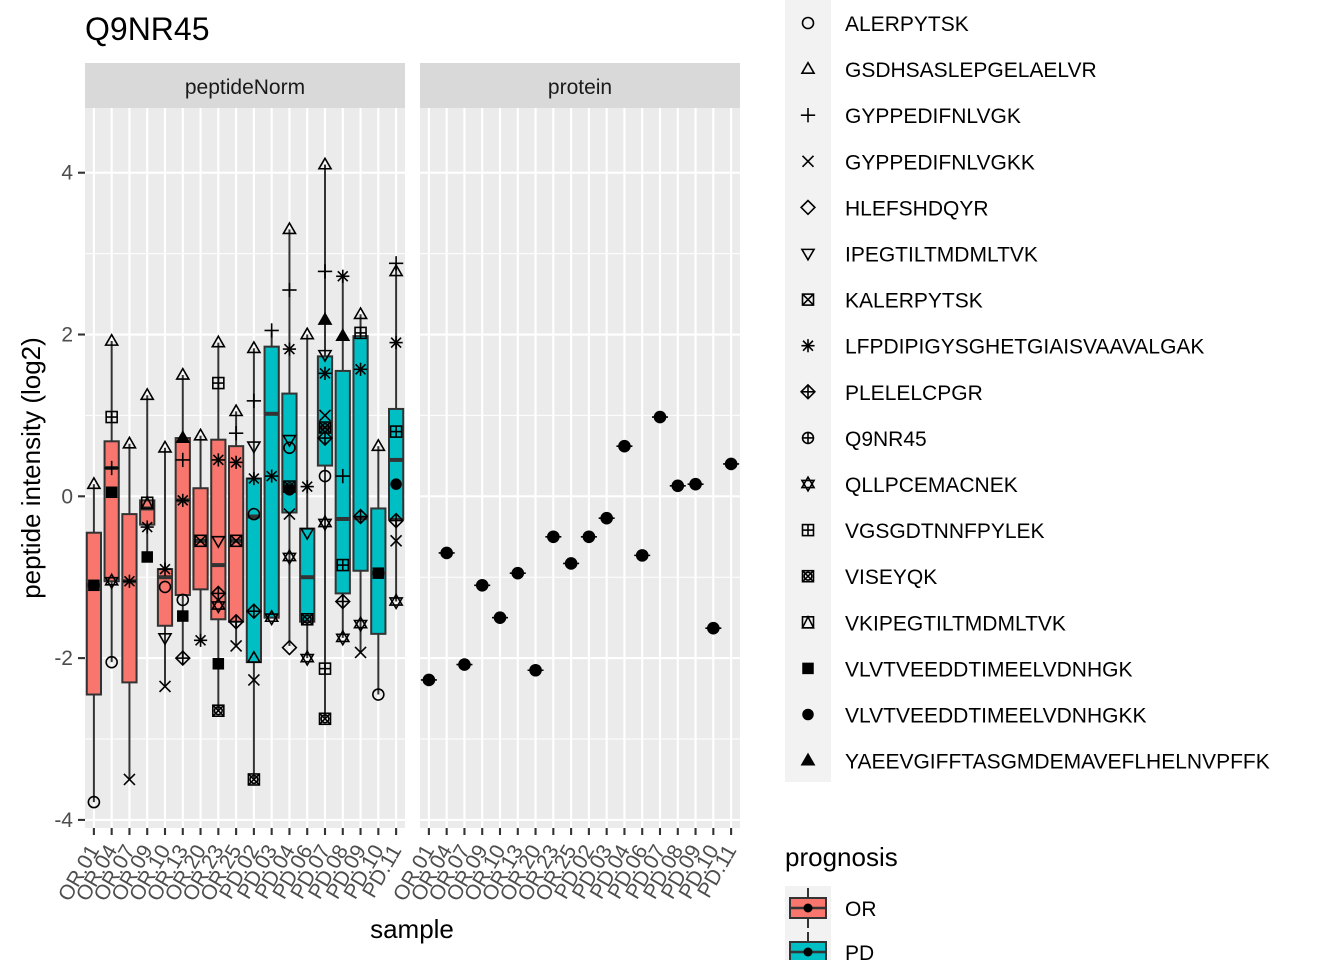  Describe the element at coordinates (886, 439) in the screenshot. I see `legend-label: Q9NR45` at that location.